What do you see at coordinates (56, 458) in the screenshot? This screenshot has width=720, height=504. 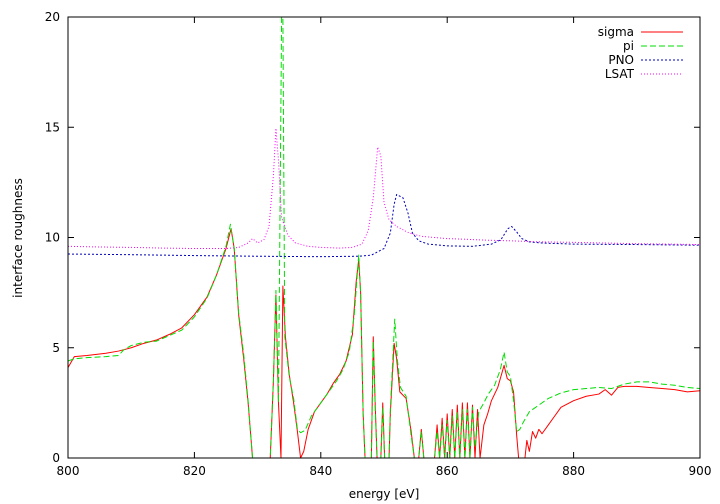 I see `y-tick-label: 0` at bounding box center [56, 458].